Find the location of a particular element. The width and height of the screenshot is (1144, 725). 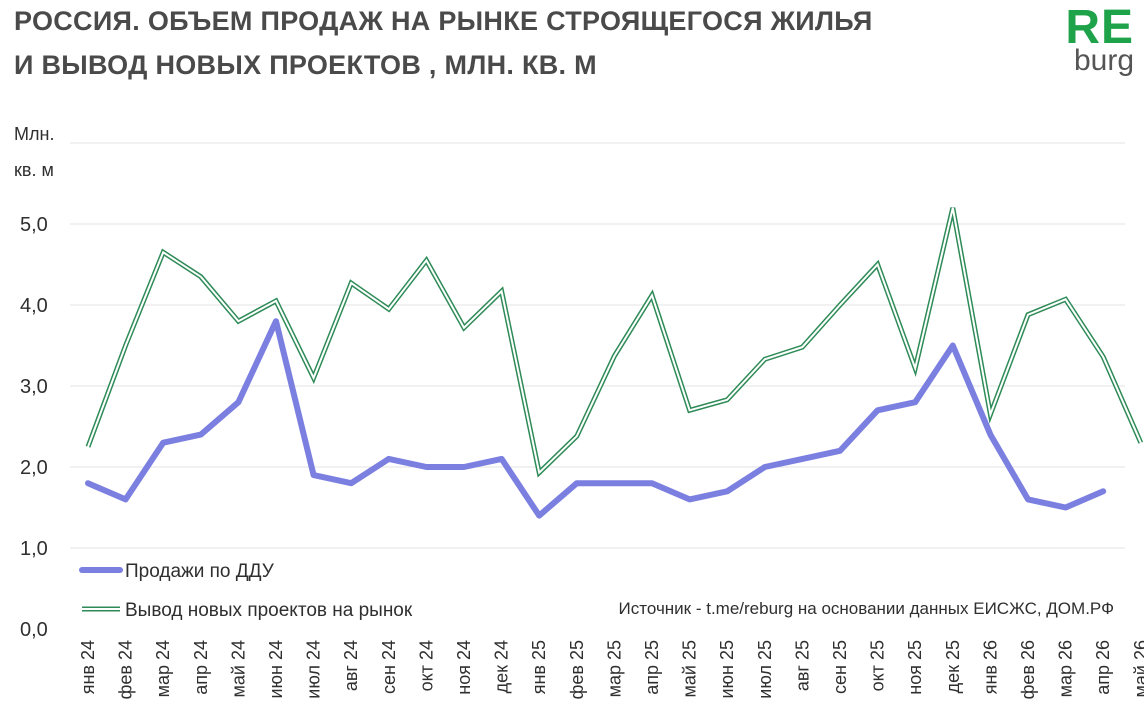

x-tick-label: июн 25 is located at coordinates (727, 669).